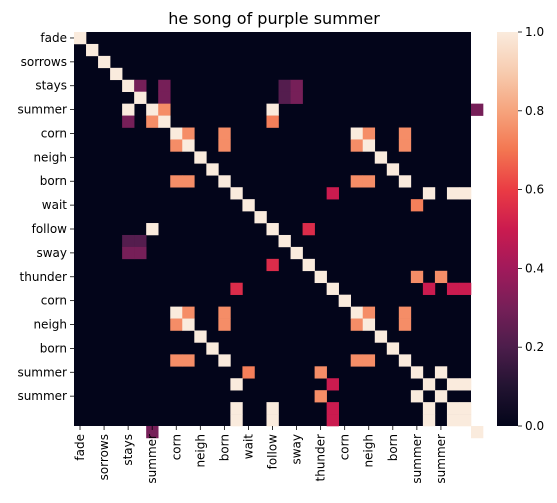  What do you see at coordinates (44, 277) in the screenshot?
I see `row-tick-label: thunder` at bounding box center [44, 277].